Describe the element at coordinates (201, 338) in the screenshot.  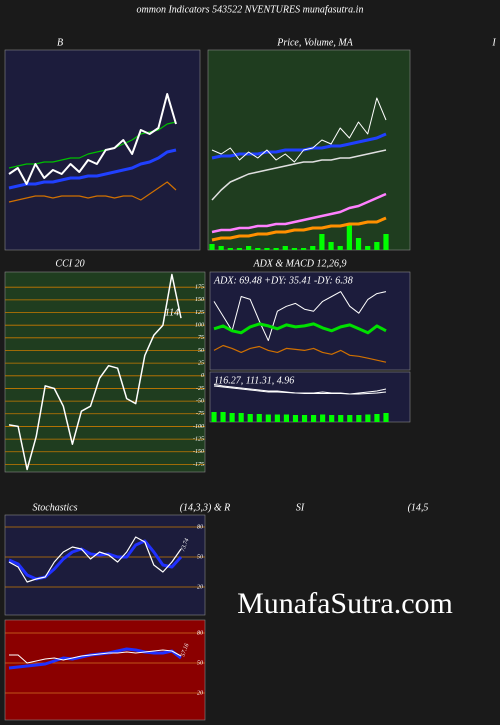
I see `y-tick-label: 75` at that location.